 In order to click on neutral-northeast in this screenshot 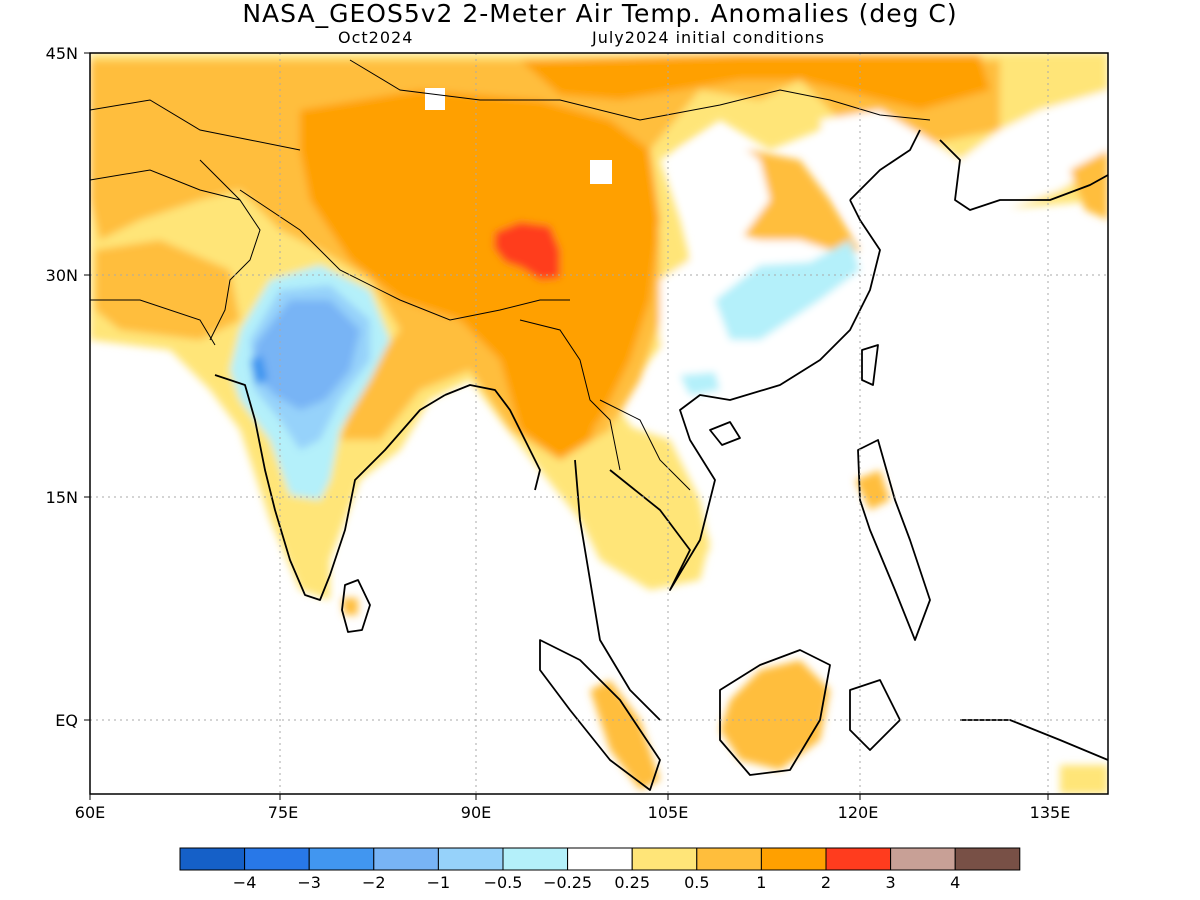, I will do `click(964, 175)`.